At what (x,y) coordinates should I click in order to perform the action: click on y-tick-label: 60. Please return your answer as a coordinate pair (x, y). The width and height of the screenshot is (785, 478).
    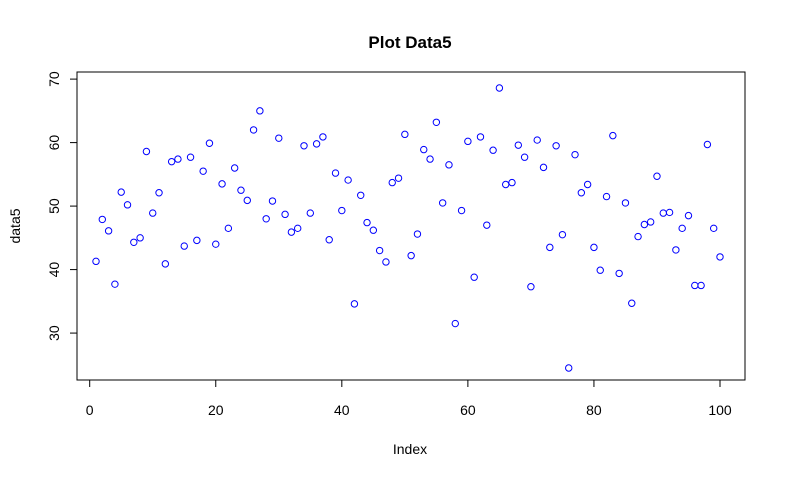
    Looking at the image, I should click on (54, 143).